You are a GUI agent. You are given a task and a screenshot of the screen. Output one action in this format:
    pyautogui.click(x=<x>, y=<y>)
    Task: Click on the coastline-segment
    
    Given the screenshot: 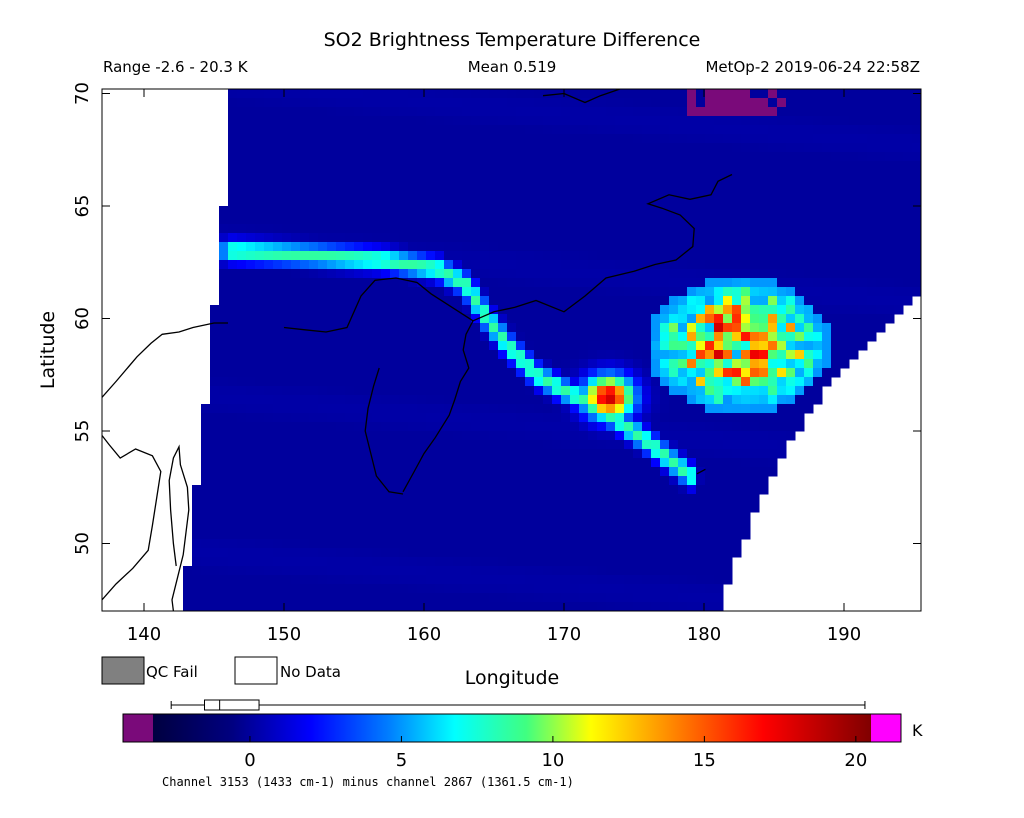 What is the action you would take?
    pyautogui.click(x=602, y=247)
    